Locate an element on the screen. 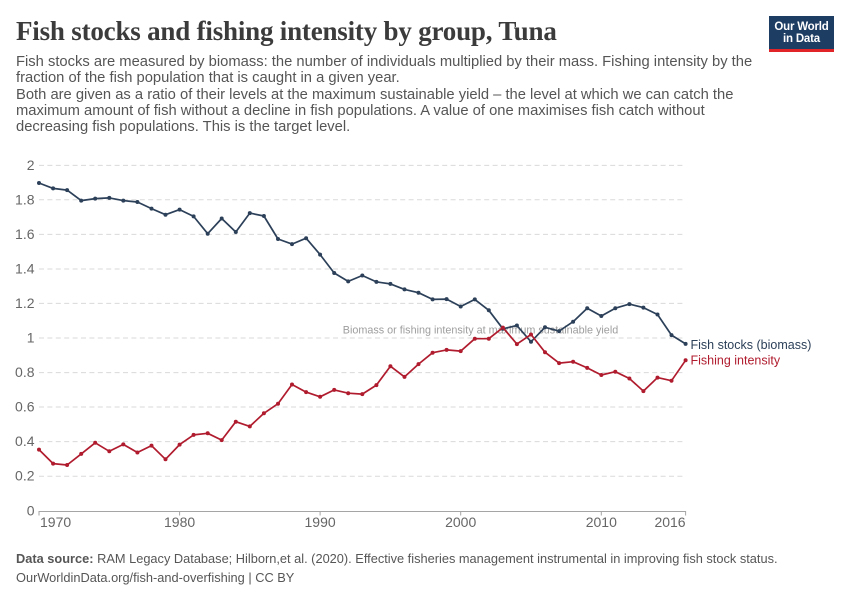 Image resolution: width=850 pixels, height=600 pixels. svg-text: Fish stocks (biomass) is located at coordinates (751, 345).